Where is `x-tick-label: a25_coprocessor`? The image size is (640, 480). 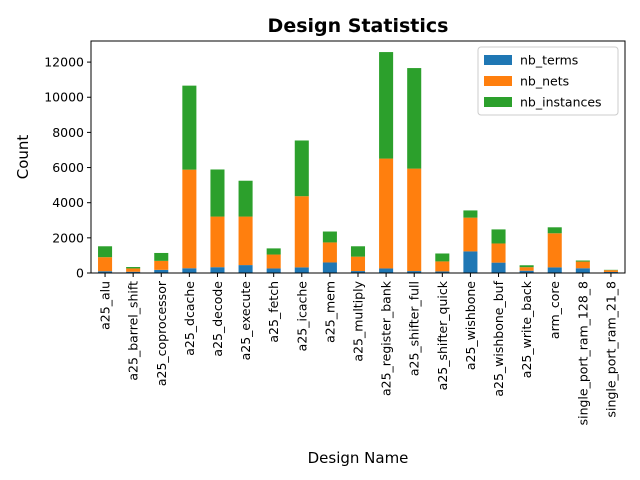 x-tick-label: a25_coprocessor is located at coordinates (161, 333).